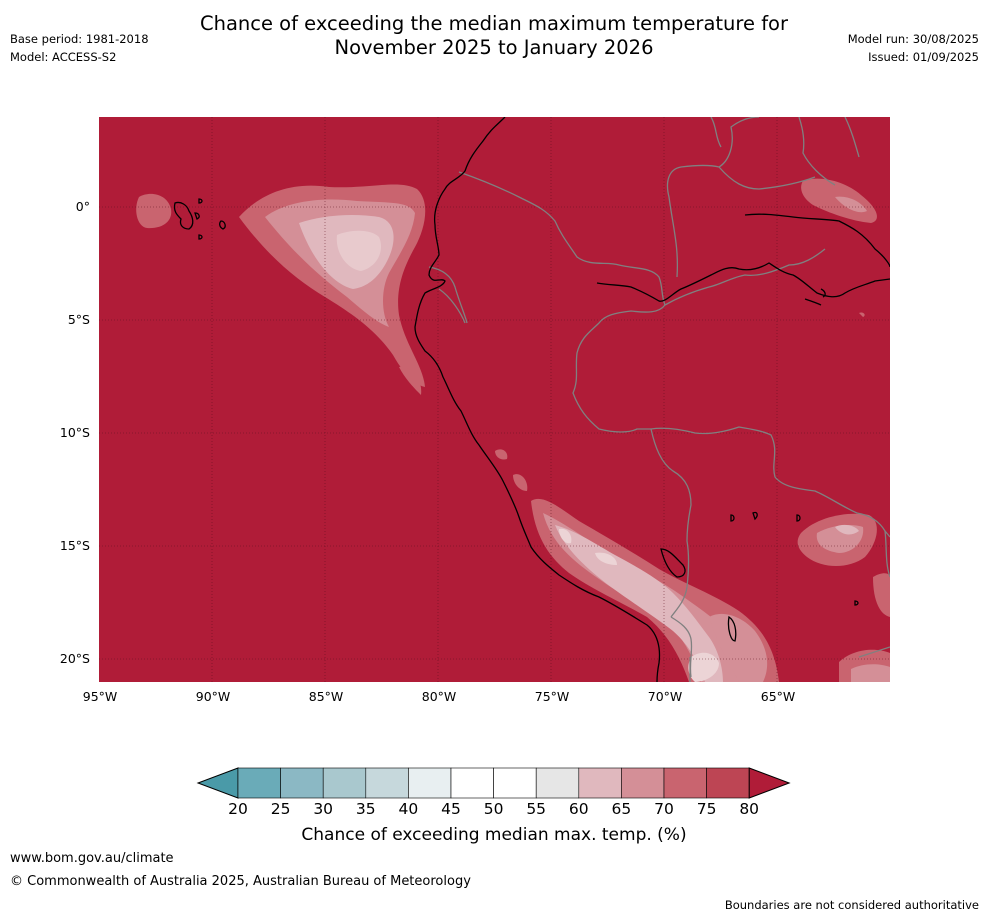 This screenshot has width=988, height=919. Describe the element at coordinates (493, 809) in the screenshot. I see `colorbar-tick-label: 50` at that location.